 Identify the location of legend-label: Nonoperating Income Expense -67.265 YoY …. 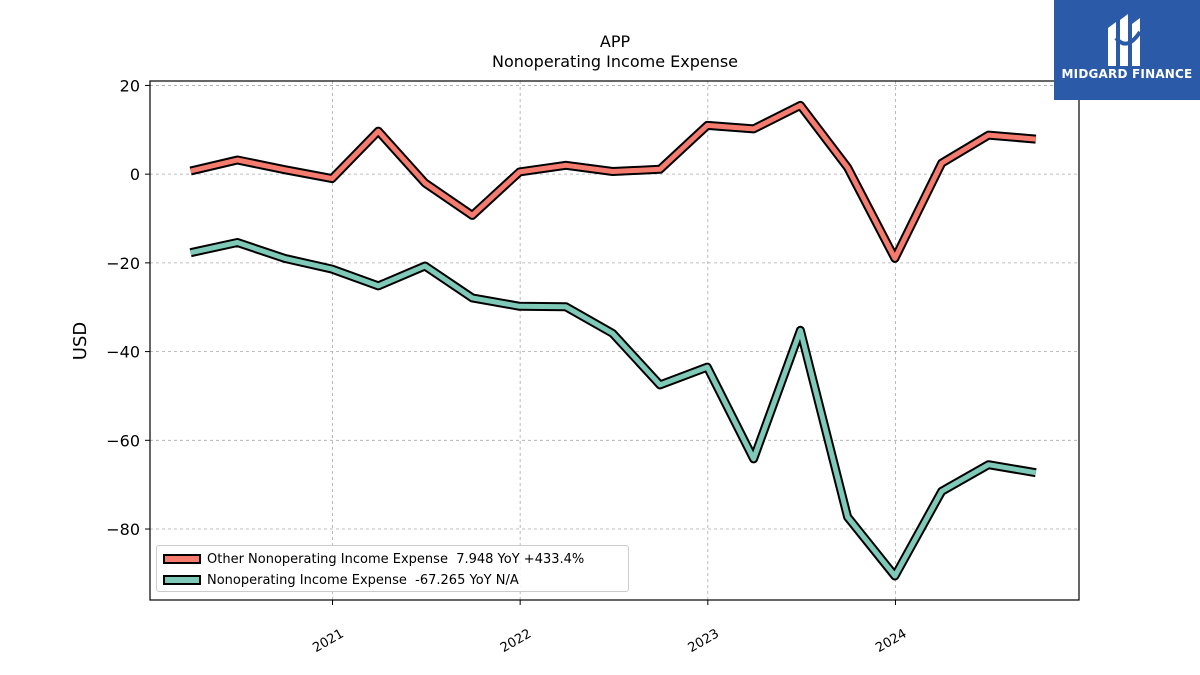
(363, 580).